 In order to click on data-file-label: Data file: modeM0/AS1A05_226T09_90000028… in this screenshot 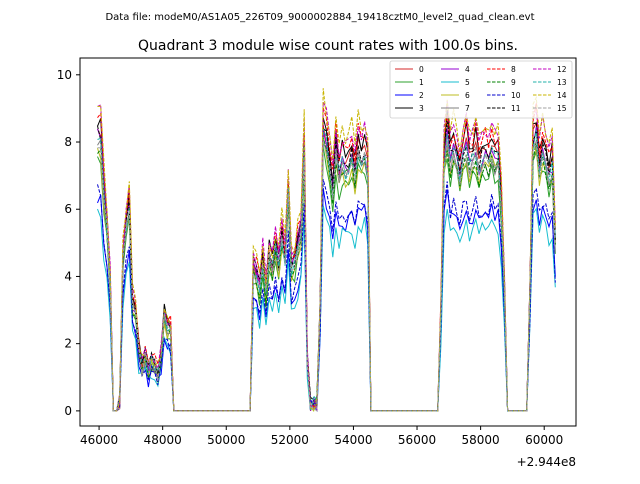, I will do `click(319, 17)`.